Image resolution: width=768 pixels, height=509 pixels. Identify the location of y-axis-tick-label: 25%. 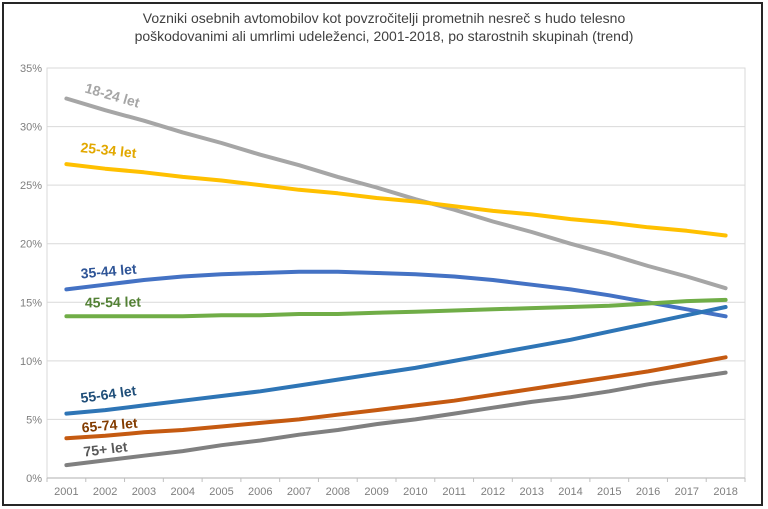
(31, 186).